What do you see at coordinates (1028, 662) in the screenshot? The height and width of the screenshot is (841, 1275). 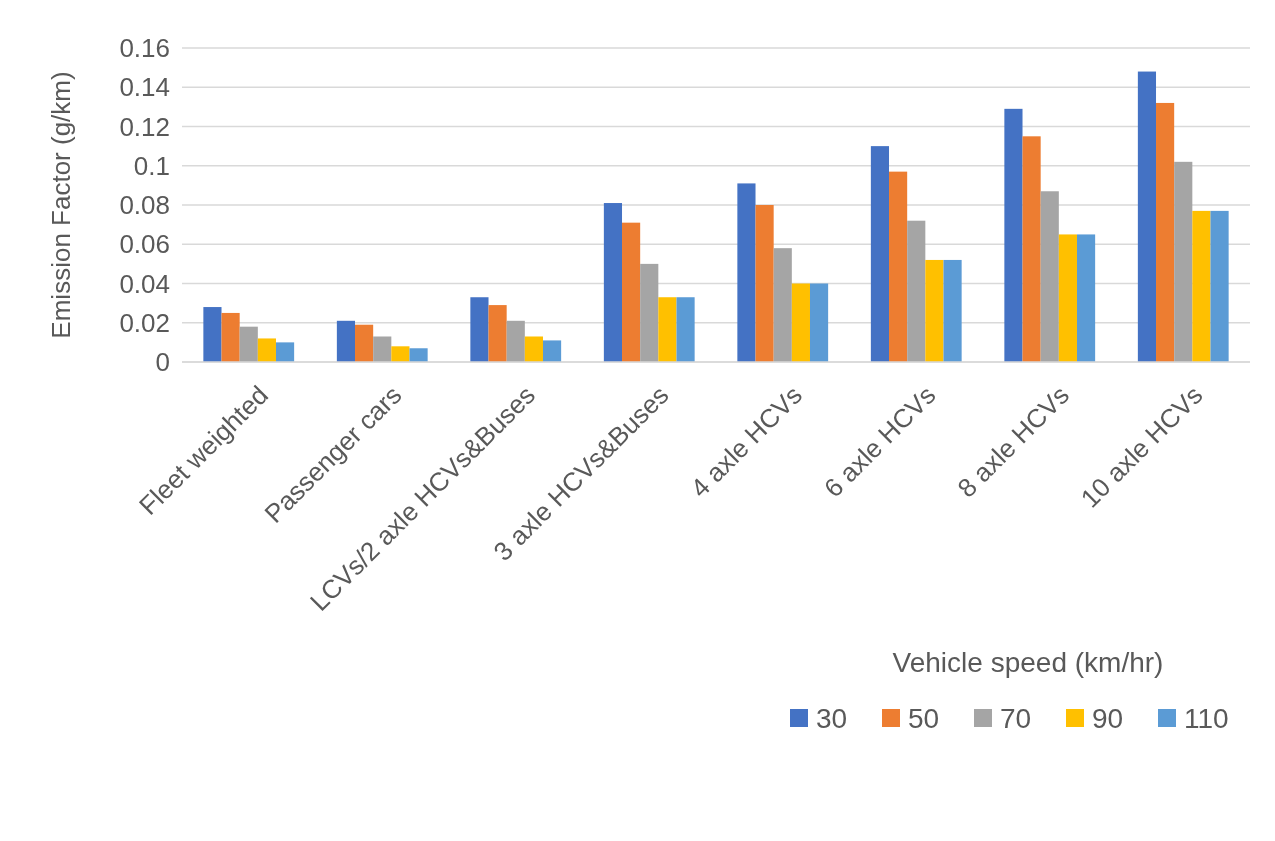 I see `x-axis-title: Vehicle speed (km/hr)` at bounding box center [1028, 662].